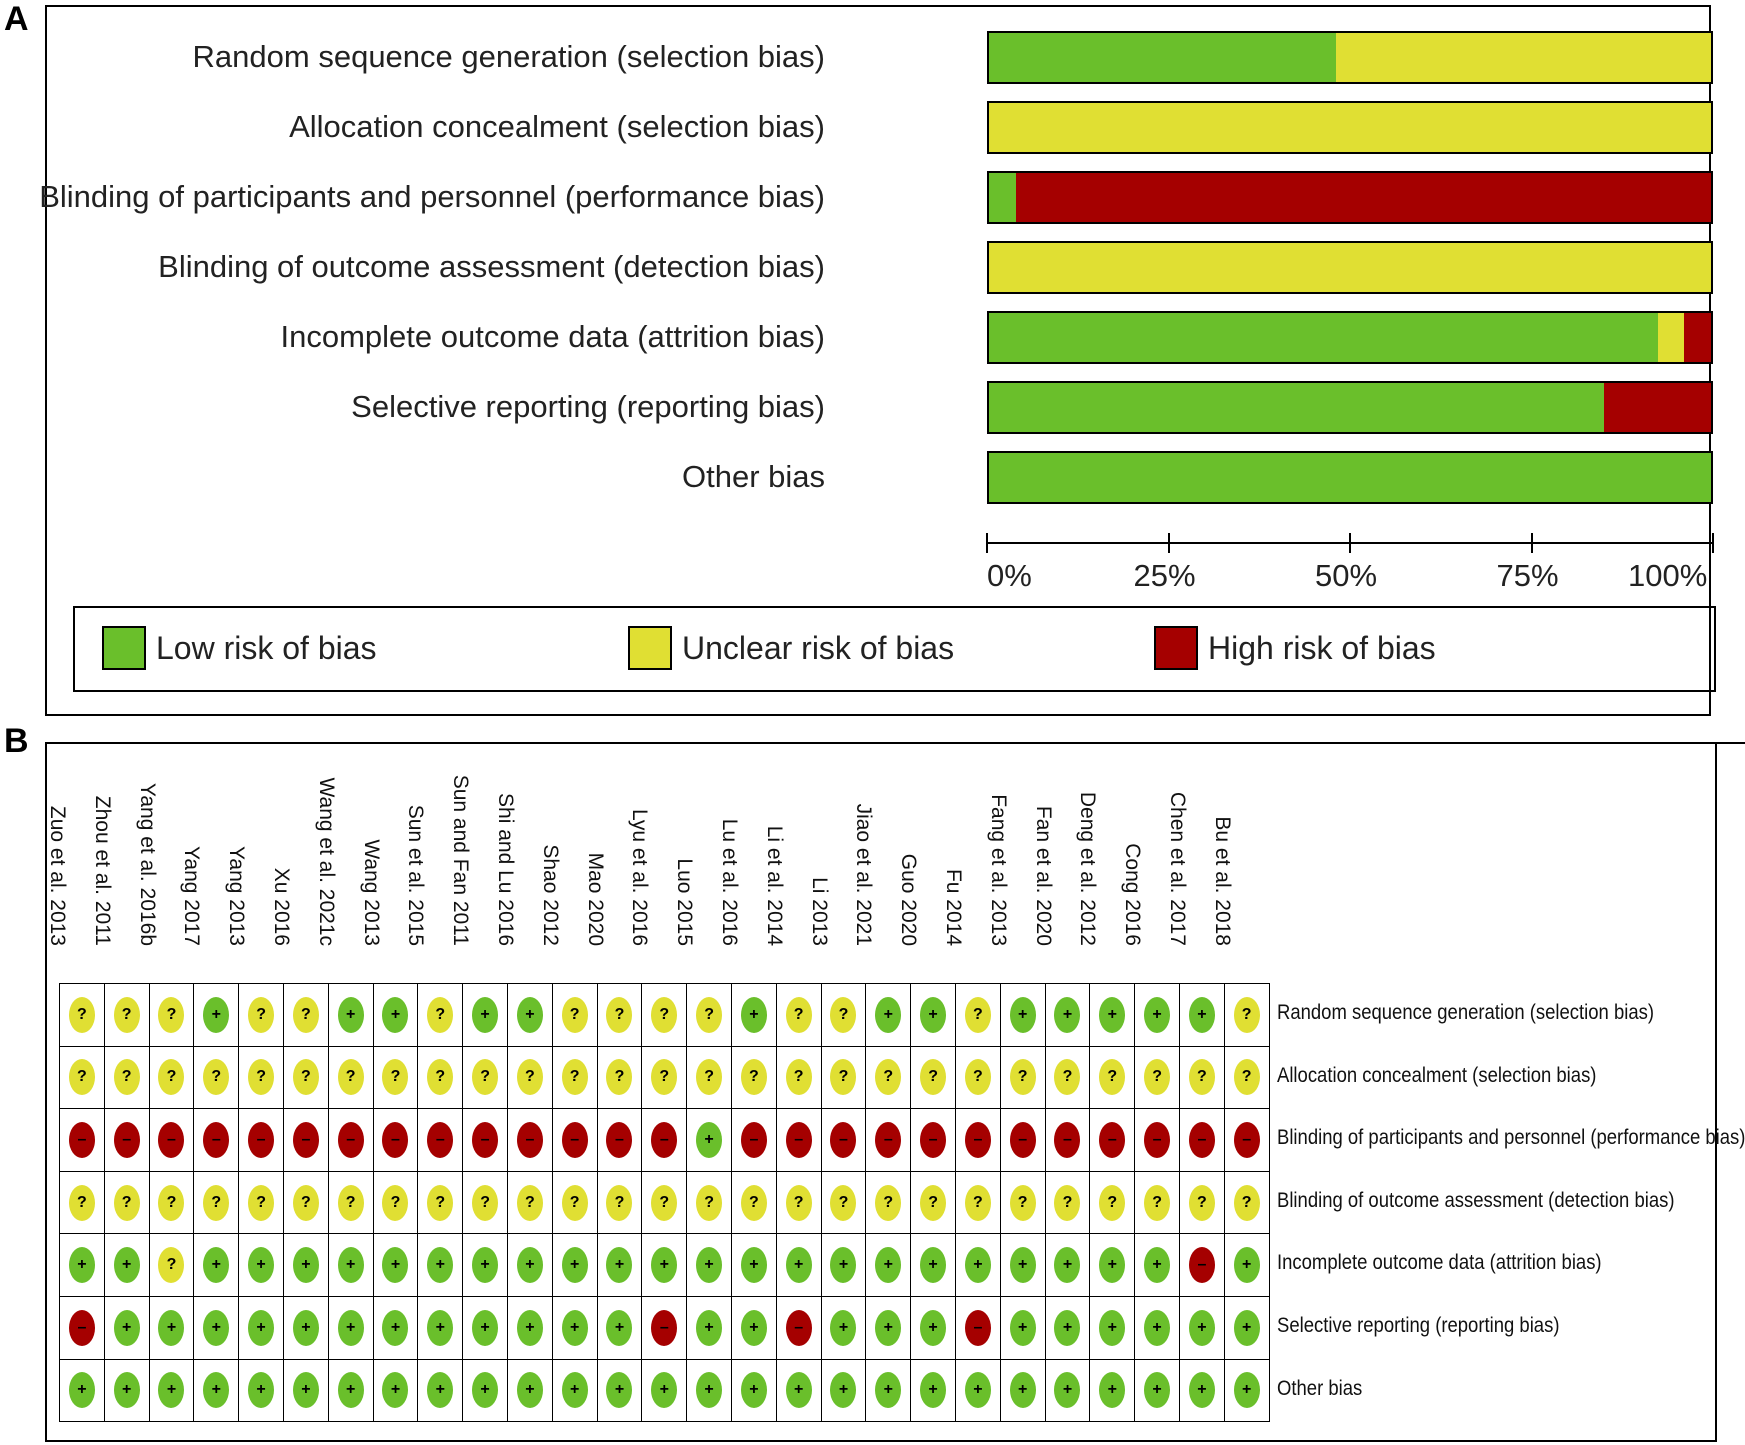 The image size is (1745, 1445). I want to click on x-tick-label: 100%, so click(1668, 575).